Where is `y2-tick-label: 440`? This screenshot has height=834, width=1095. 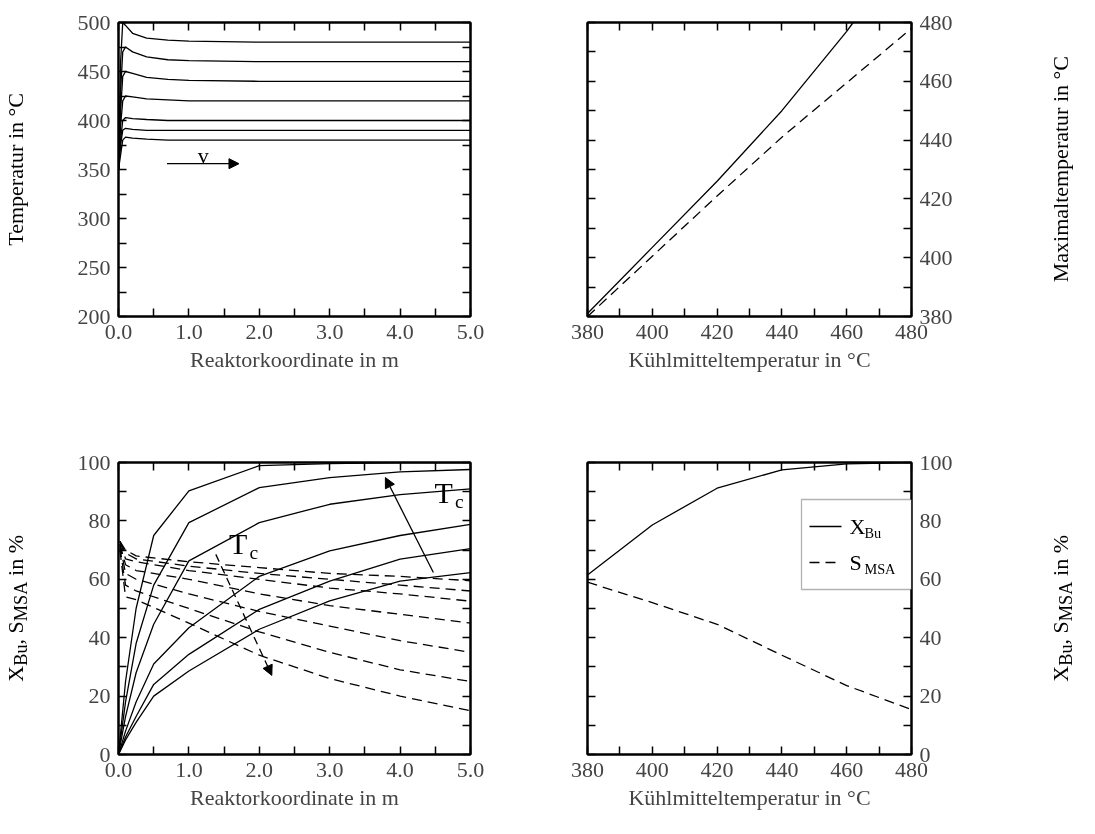 y2-tick-label: 440 is located at coordinates (936, 140).